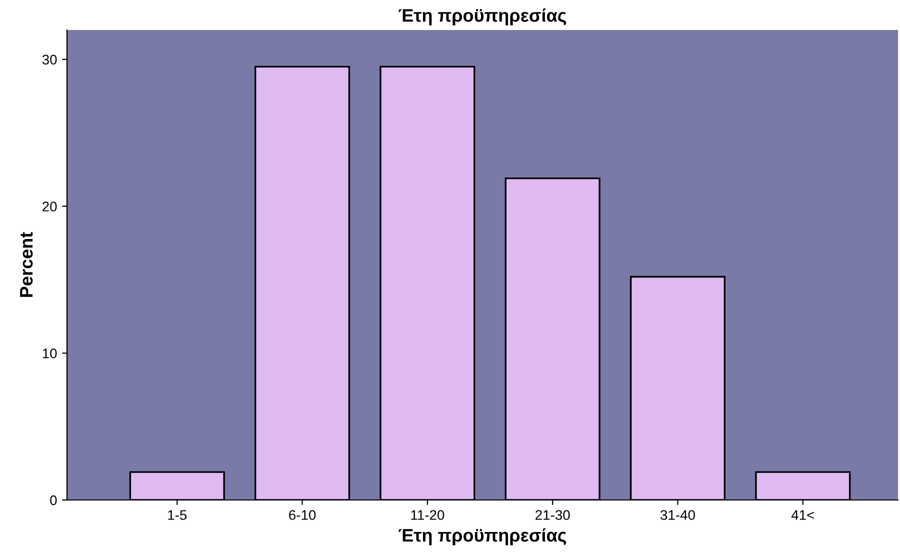  Describe the element at coordinates (26, 264) in the screenshot. I see `y-axis-title: Percent` at that location.